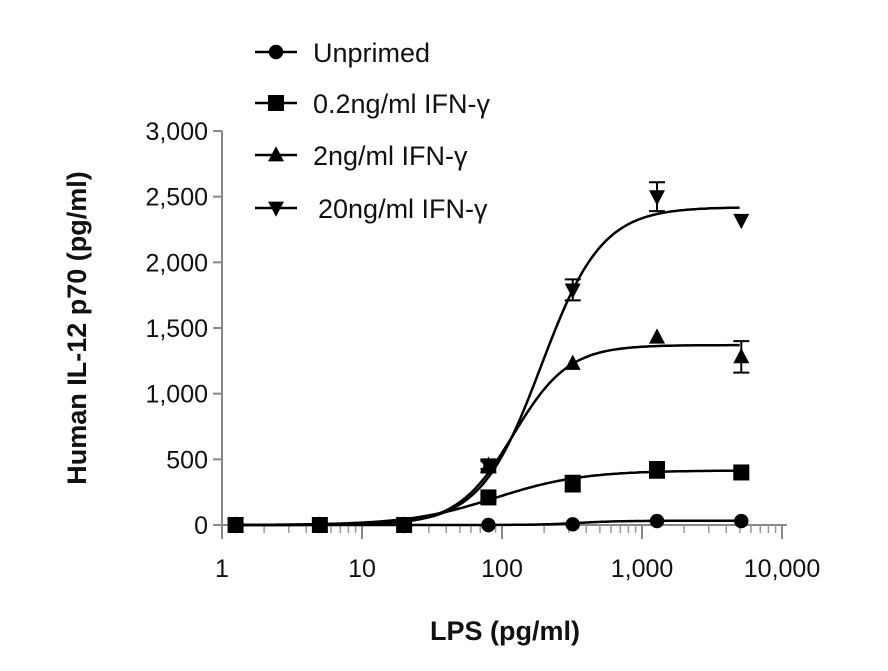 This screenshot has width=888, height=671. Describe the element at coordinates (782, 569) in the screenshot. I see `x-tick-label: 10,000` at that location.